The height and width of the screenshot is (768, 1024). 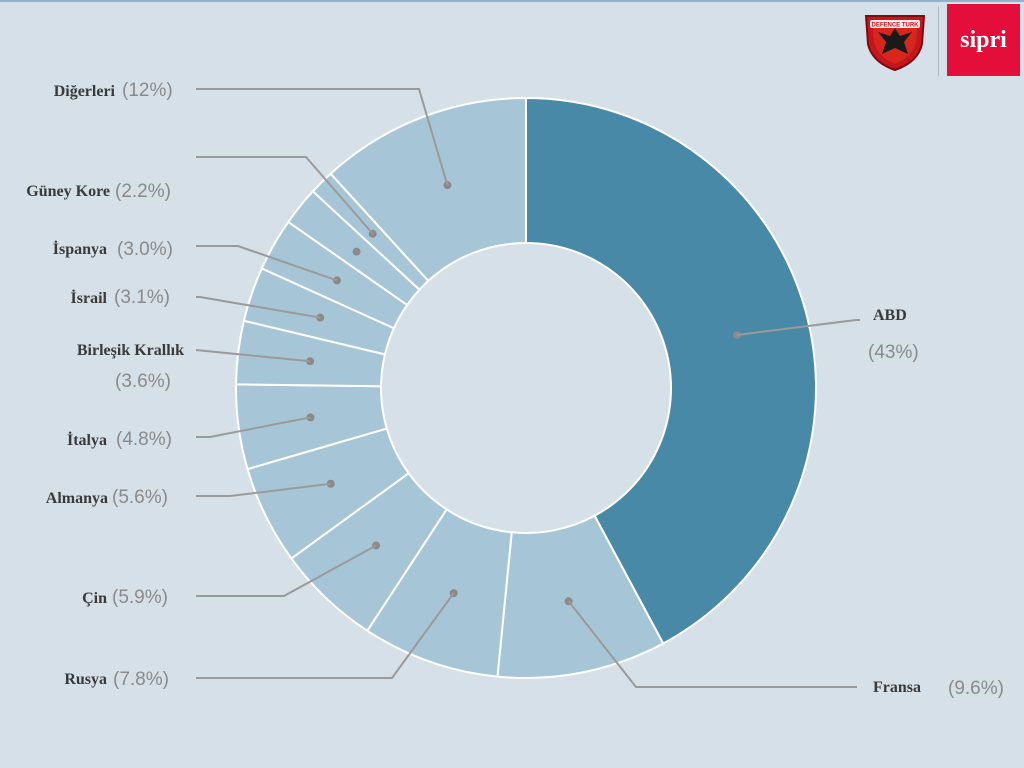 What do you see at coordinates (144, 439) in the screenshot?
I see `pct-italya: (4.8%)` at bounding box center [144, 439].